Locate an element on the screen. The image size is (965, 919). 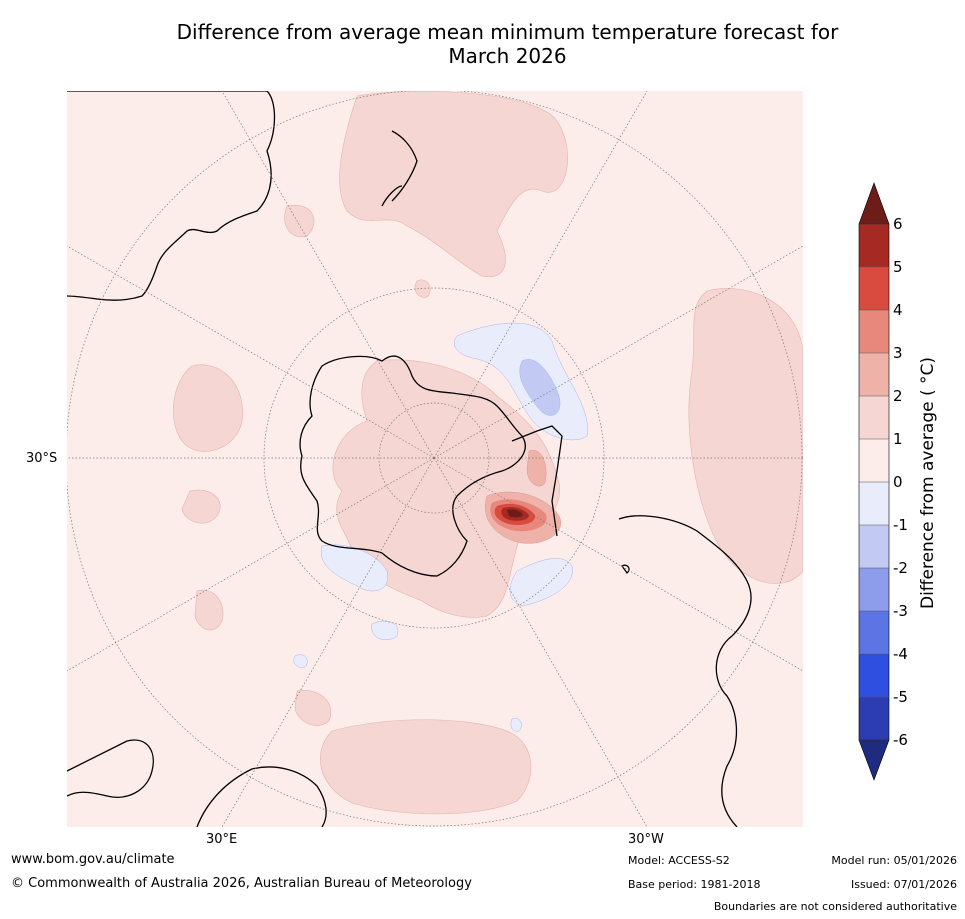
colorbar-tick-label: 3 is located at coordinates (898, 353).